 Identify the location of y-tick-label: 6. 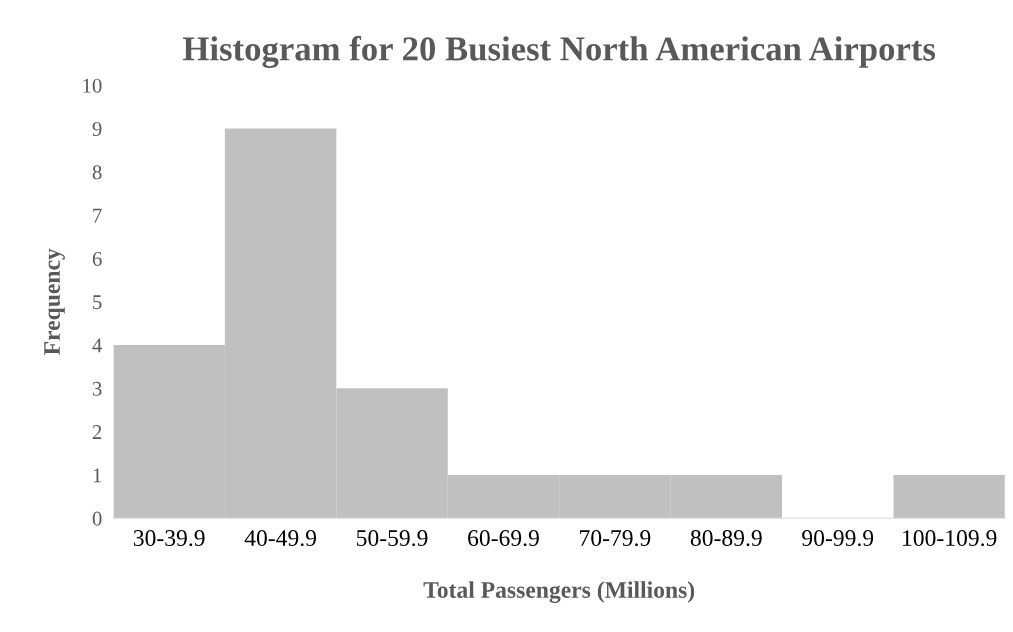
(97, 258).